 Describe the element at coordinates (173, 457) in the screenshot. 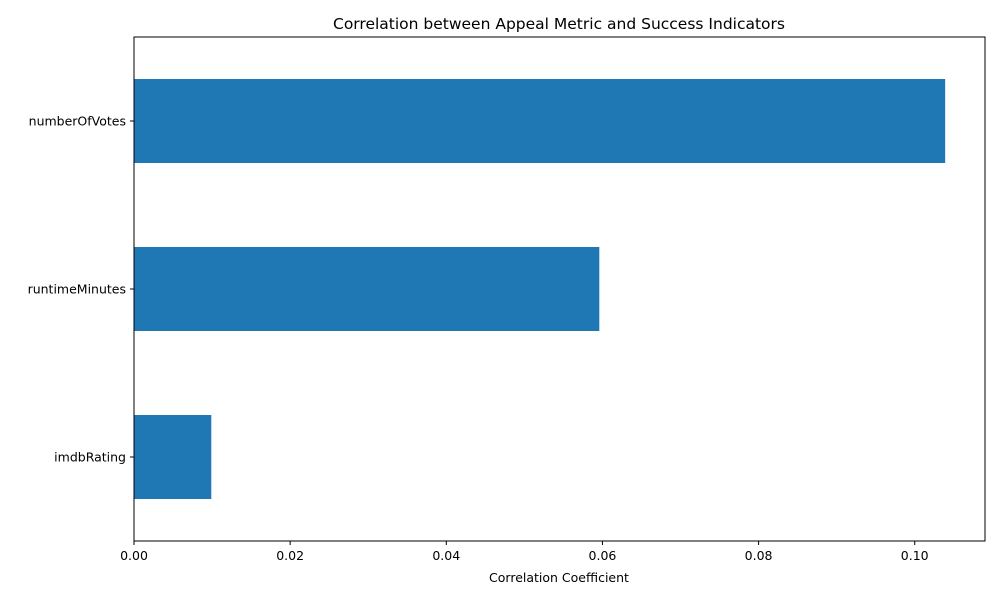

I see `bar-imdbRating` at that location.